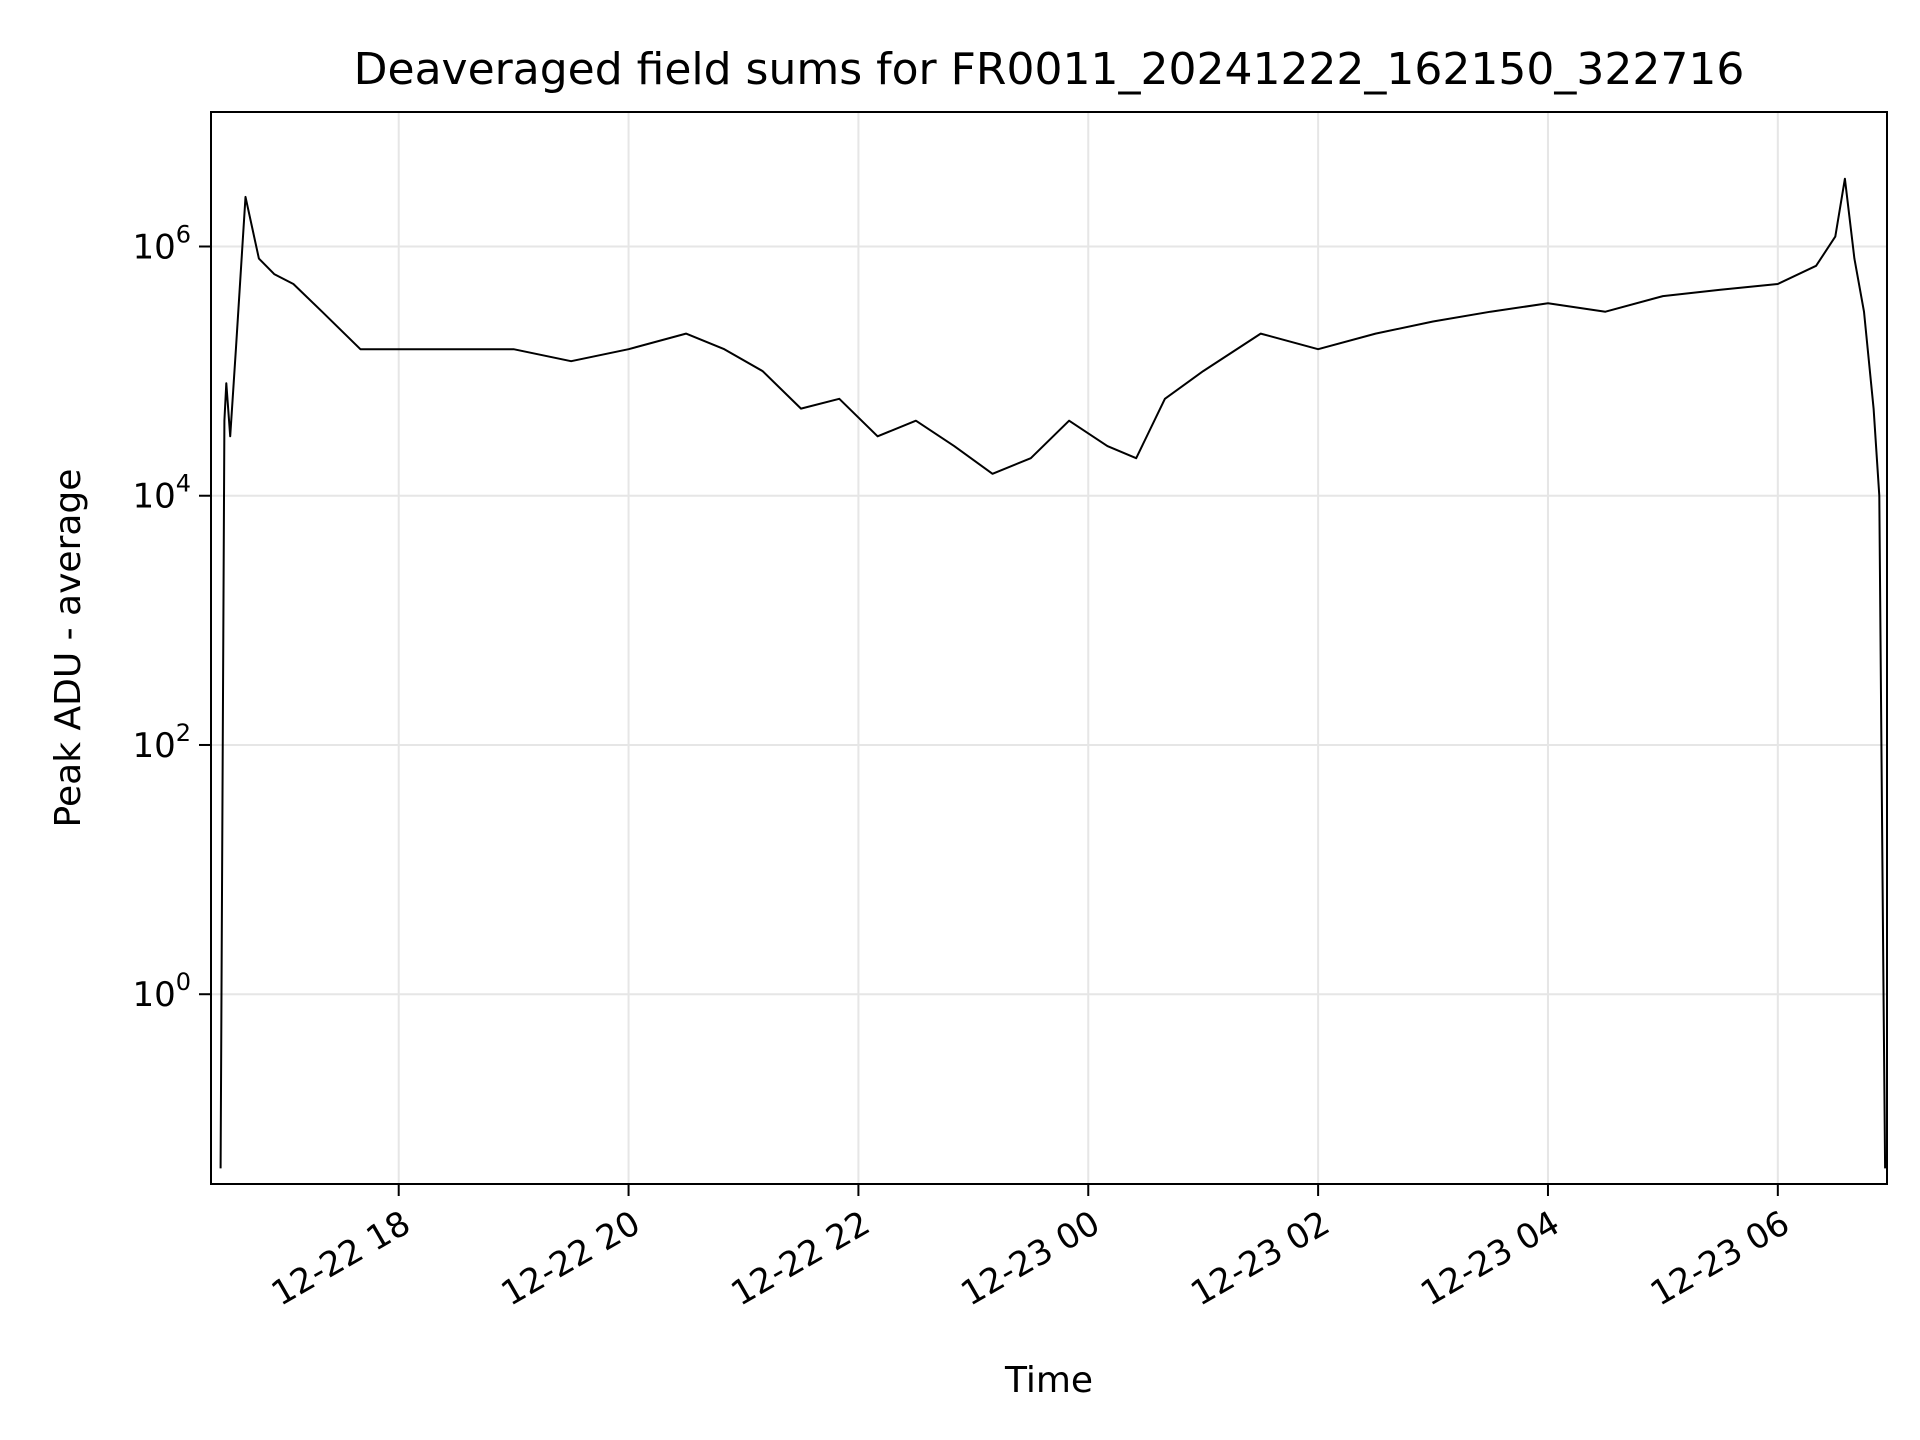  What do you see at coordinates (161, 742) in the screenshot?
I see `y-tick-label: 10²` at bounding box center [161, 742].